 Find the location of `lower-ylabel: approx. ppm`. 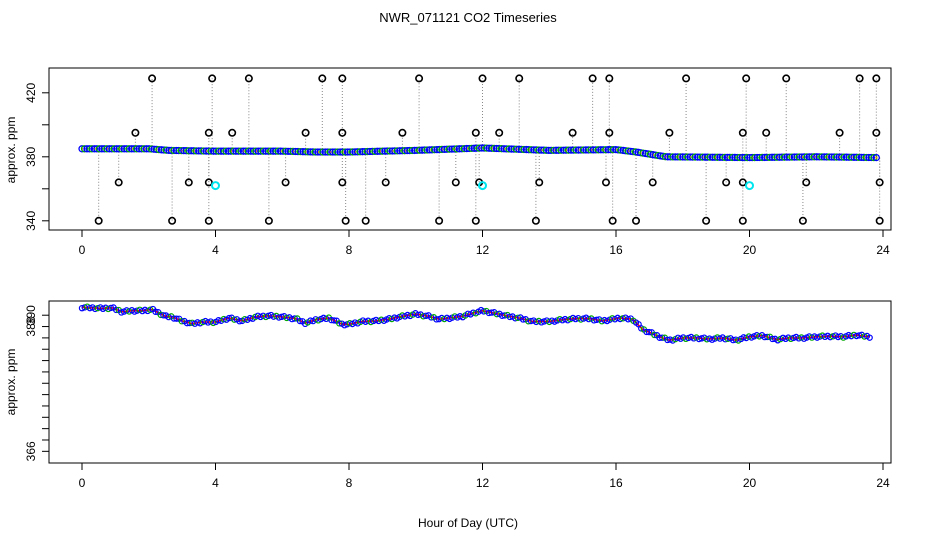

lower-ylabel: approx. ppm is located at coordinates (11, 382).